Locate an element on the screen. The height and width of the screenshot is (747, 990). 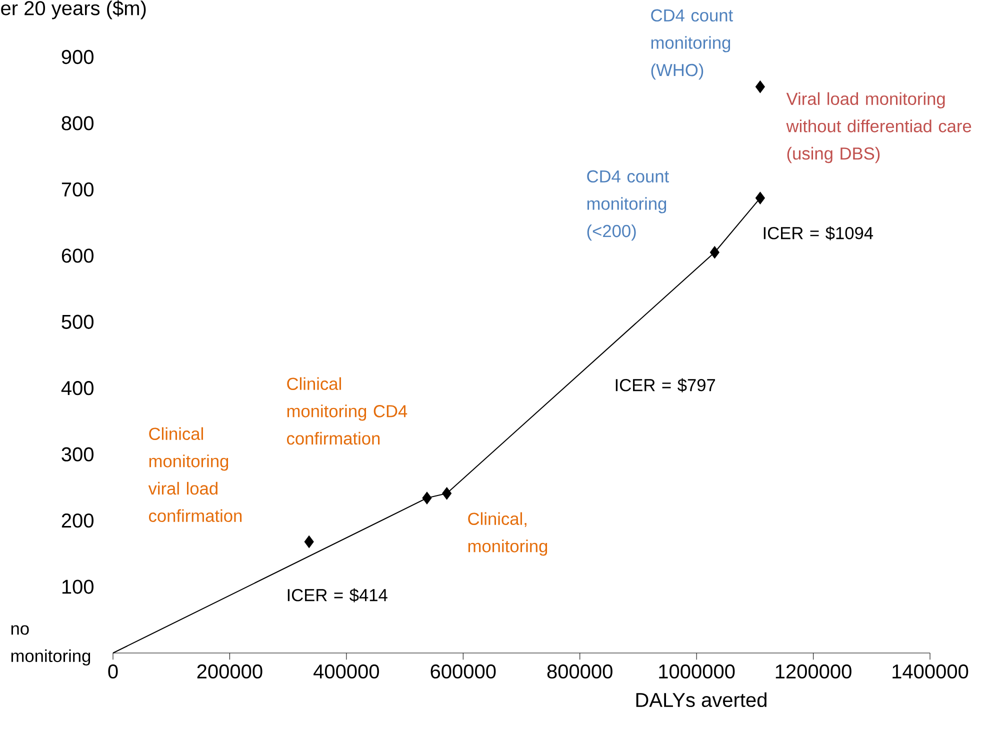
y-tick-label: 700 is located at coordinates (78, 189).